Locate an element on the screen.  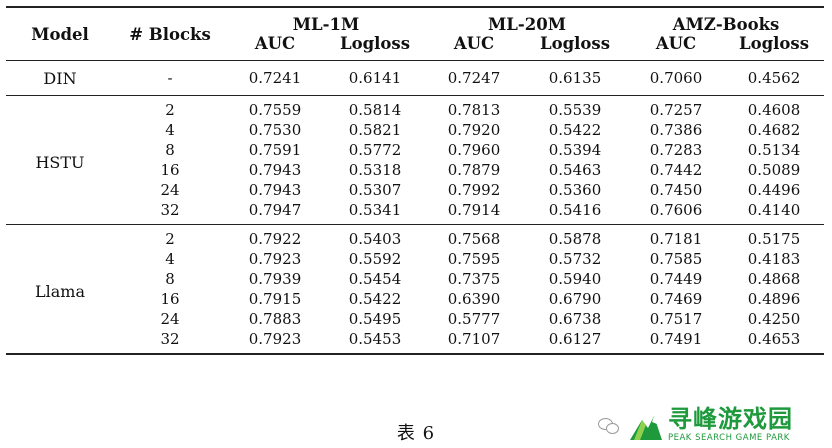
table-caption: 表 6 is located at coordinates (416, 433).